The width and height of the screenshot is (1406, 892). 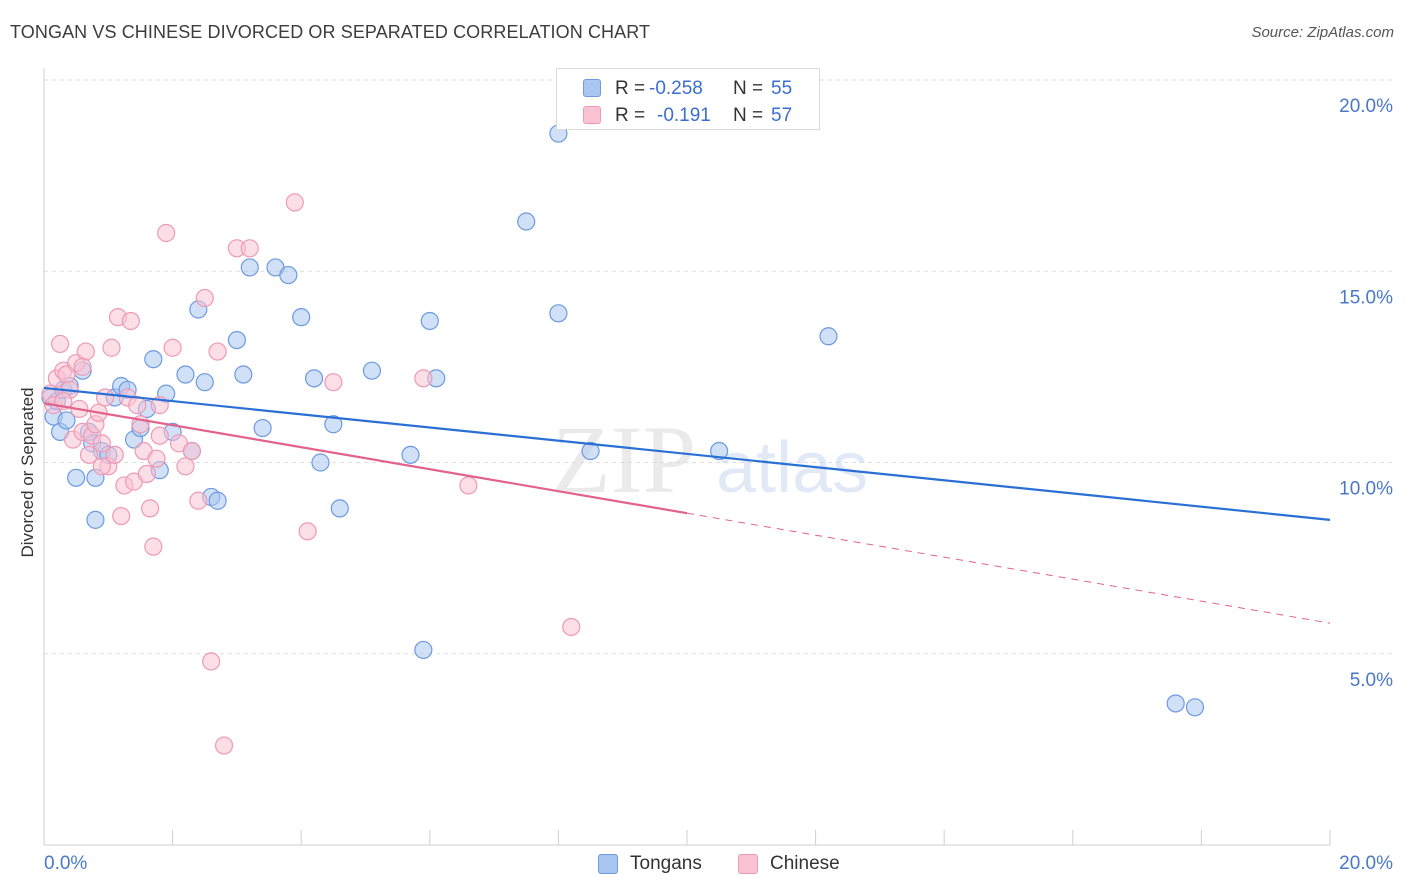 I want to click on legend-swatch-tongans, so click(x=592, y=88).